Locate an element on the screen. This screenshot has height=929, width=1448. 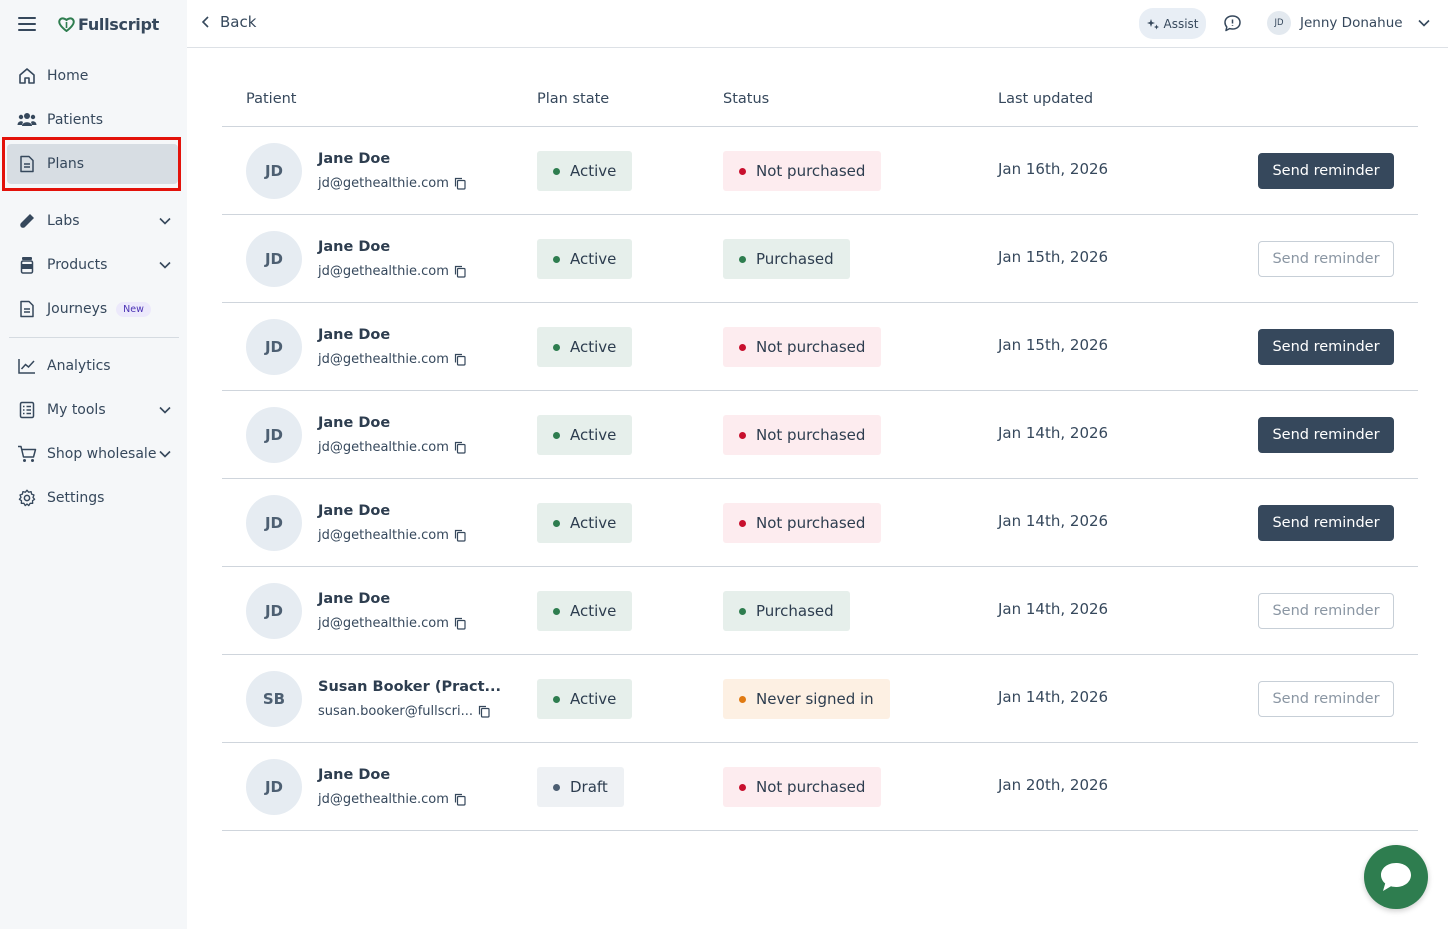
sidebar-item-label: My tools is located at coordinates (76, 410).